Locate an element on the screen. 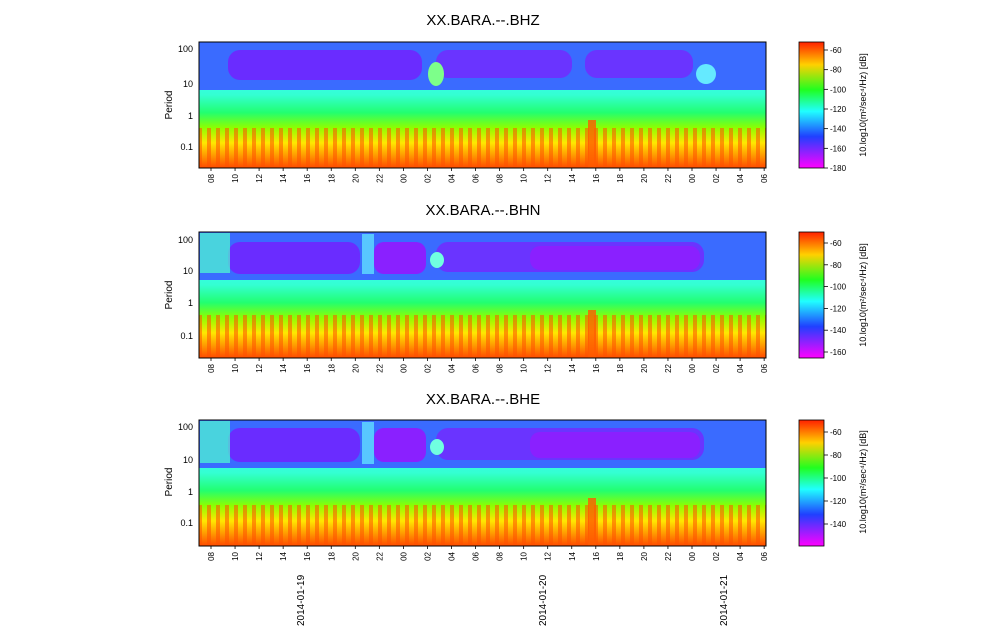 Image resolution: width=989 pixels, height=632 pixels. colorbar-ticks: -60 -80 -100 -120 -140 is located at coordinates (835, 478).